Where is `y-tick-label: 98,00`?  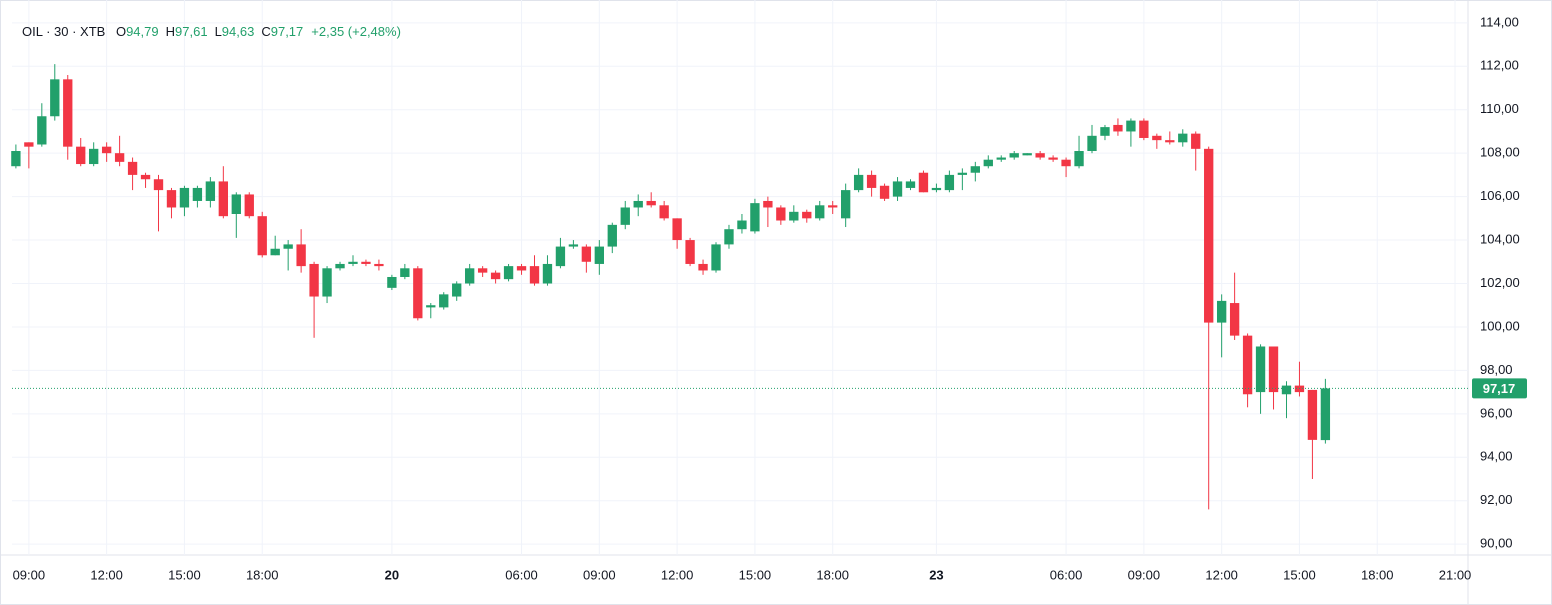
y-tick-label: 98,00 is located at coordinates (1496, 369).